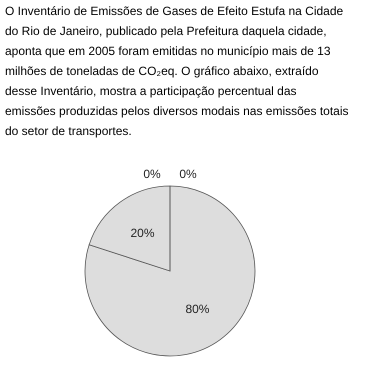 The image size is (379, 383). Describe the element at coordinates (142, 233) in the screenshot. I see `data-label: 20%` at that location.